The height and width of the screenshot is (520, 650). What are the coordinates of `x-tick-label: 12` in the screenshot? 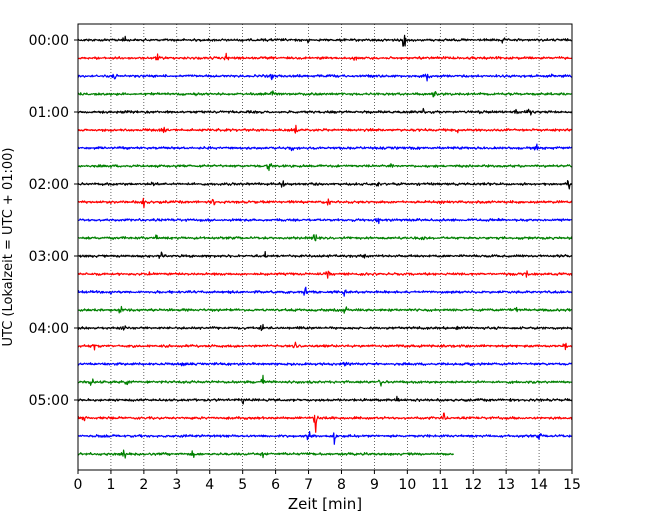 It's located at (473, 485).